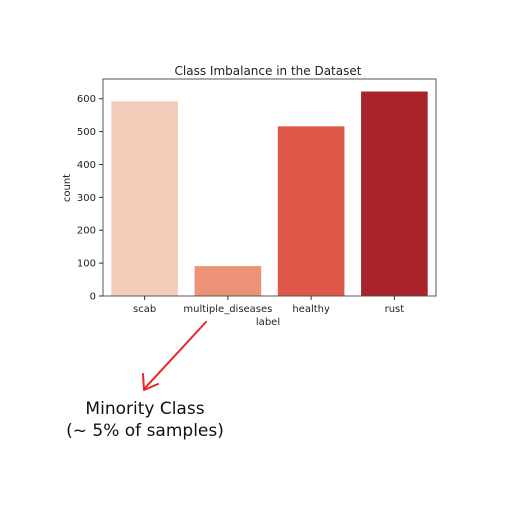 The image size is (512, 512). I want to click on y-tick-label: 600, so click(86, 99).